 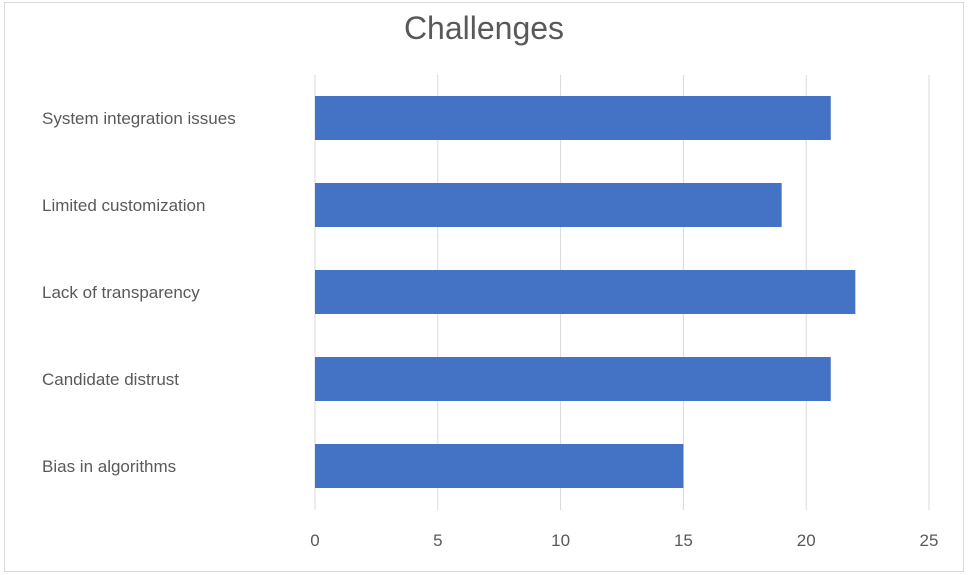 What do you see at coordinates (560, 540) in the screenshot?
I see `x-tick-label: 10` at bounding box center [560, 540].